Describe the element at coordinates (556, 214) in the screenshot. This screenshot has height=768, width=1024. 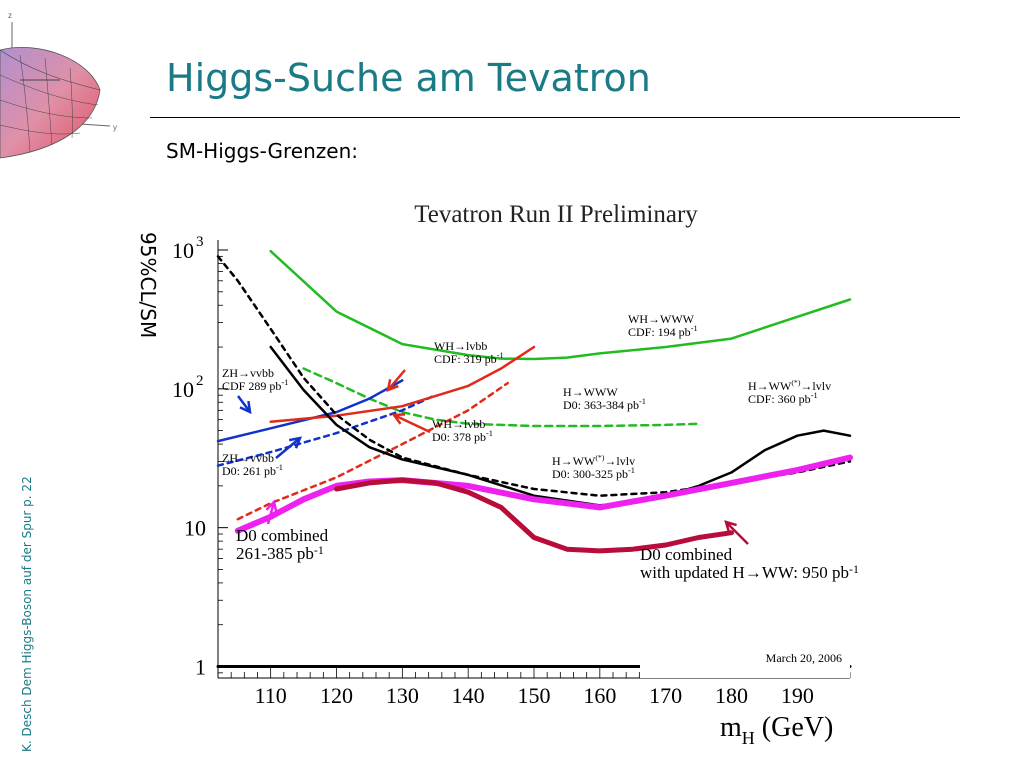
I see `chart-title: Tevatron Run II Preliminary` at that location.